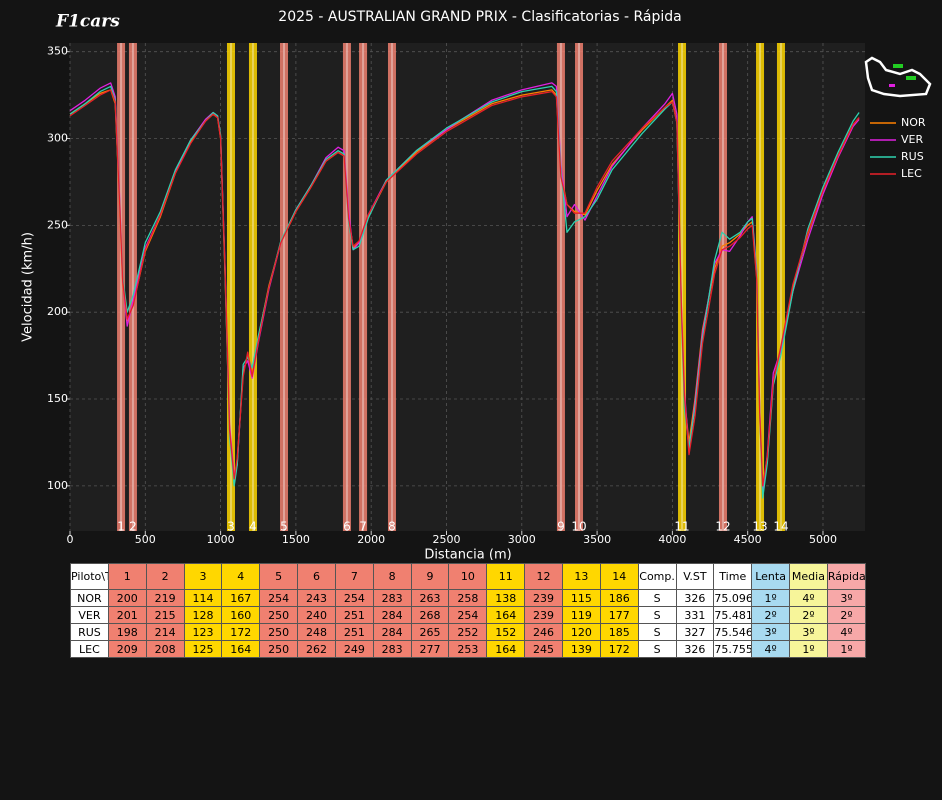 Image resolution: width=942 pixels, height=800 pixels. What do you see at coordinates (89, 576) in the screenshot?
I see `table-header-cell: Piloto\T` at bounding box center [89, 576].